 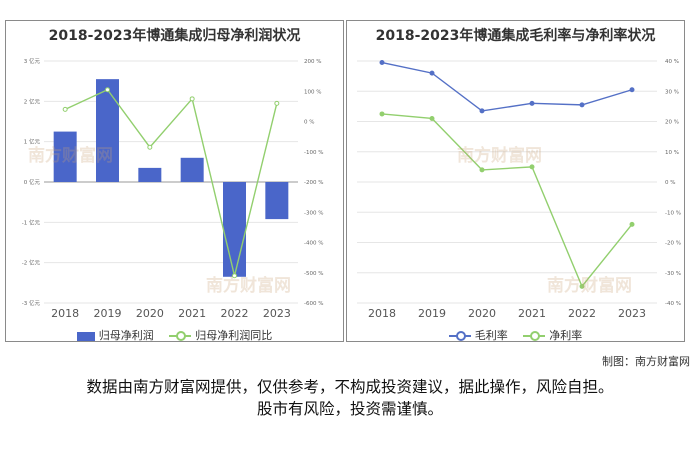 What do you see at coordinates (312, 92) in the screenshot?
I see `y2-tick-label: 100 %` at bounding box center [312, 92].